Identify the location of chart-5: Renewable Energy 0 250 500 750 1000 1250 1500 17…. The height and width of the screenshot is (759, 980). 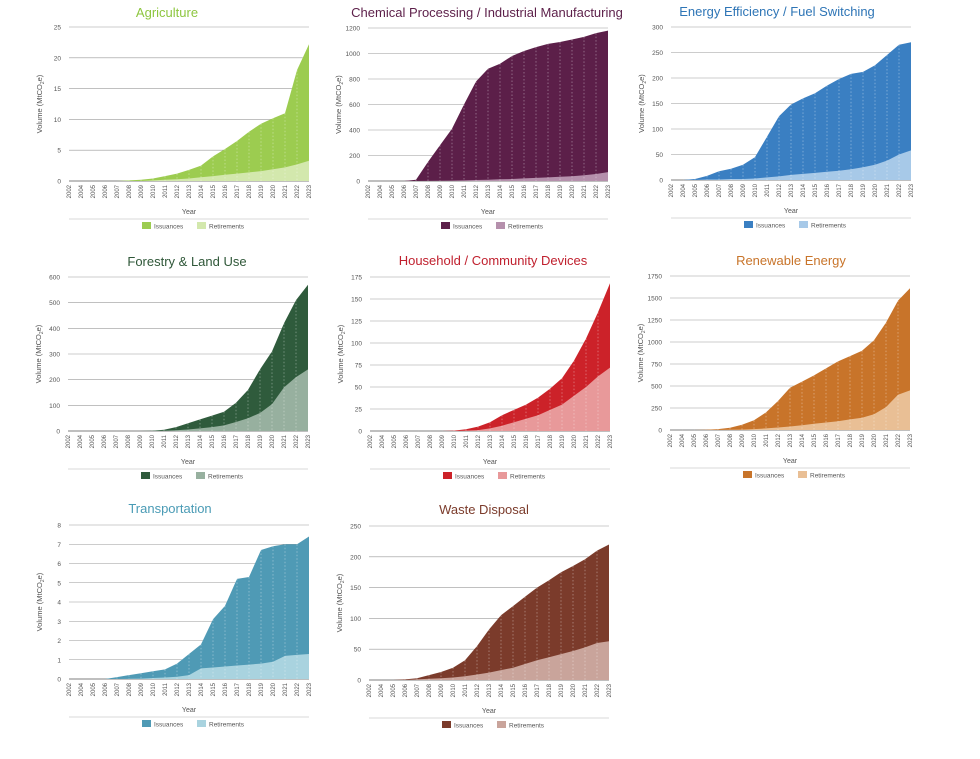
(775, 366).